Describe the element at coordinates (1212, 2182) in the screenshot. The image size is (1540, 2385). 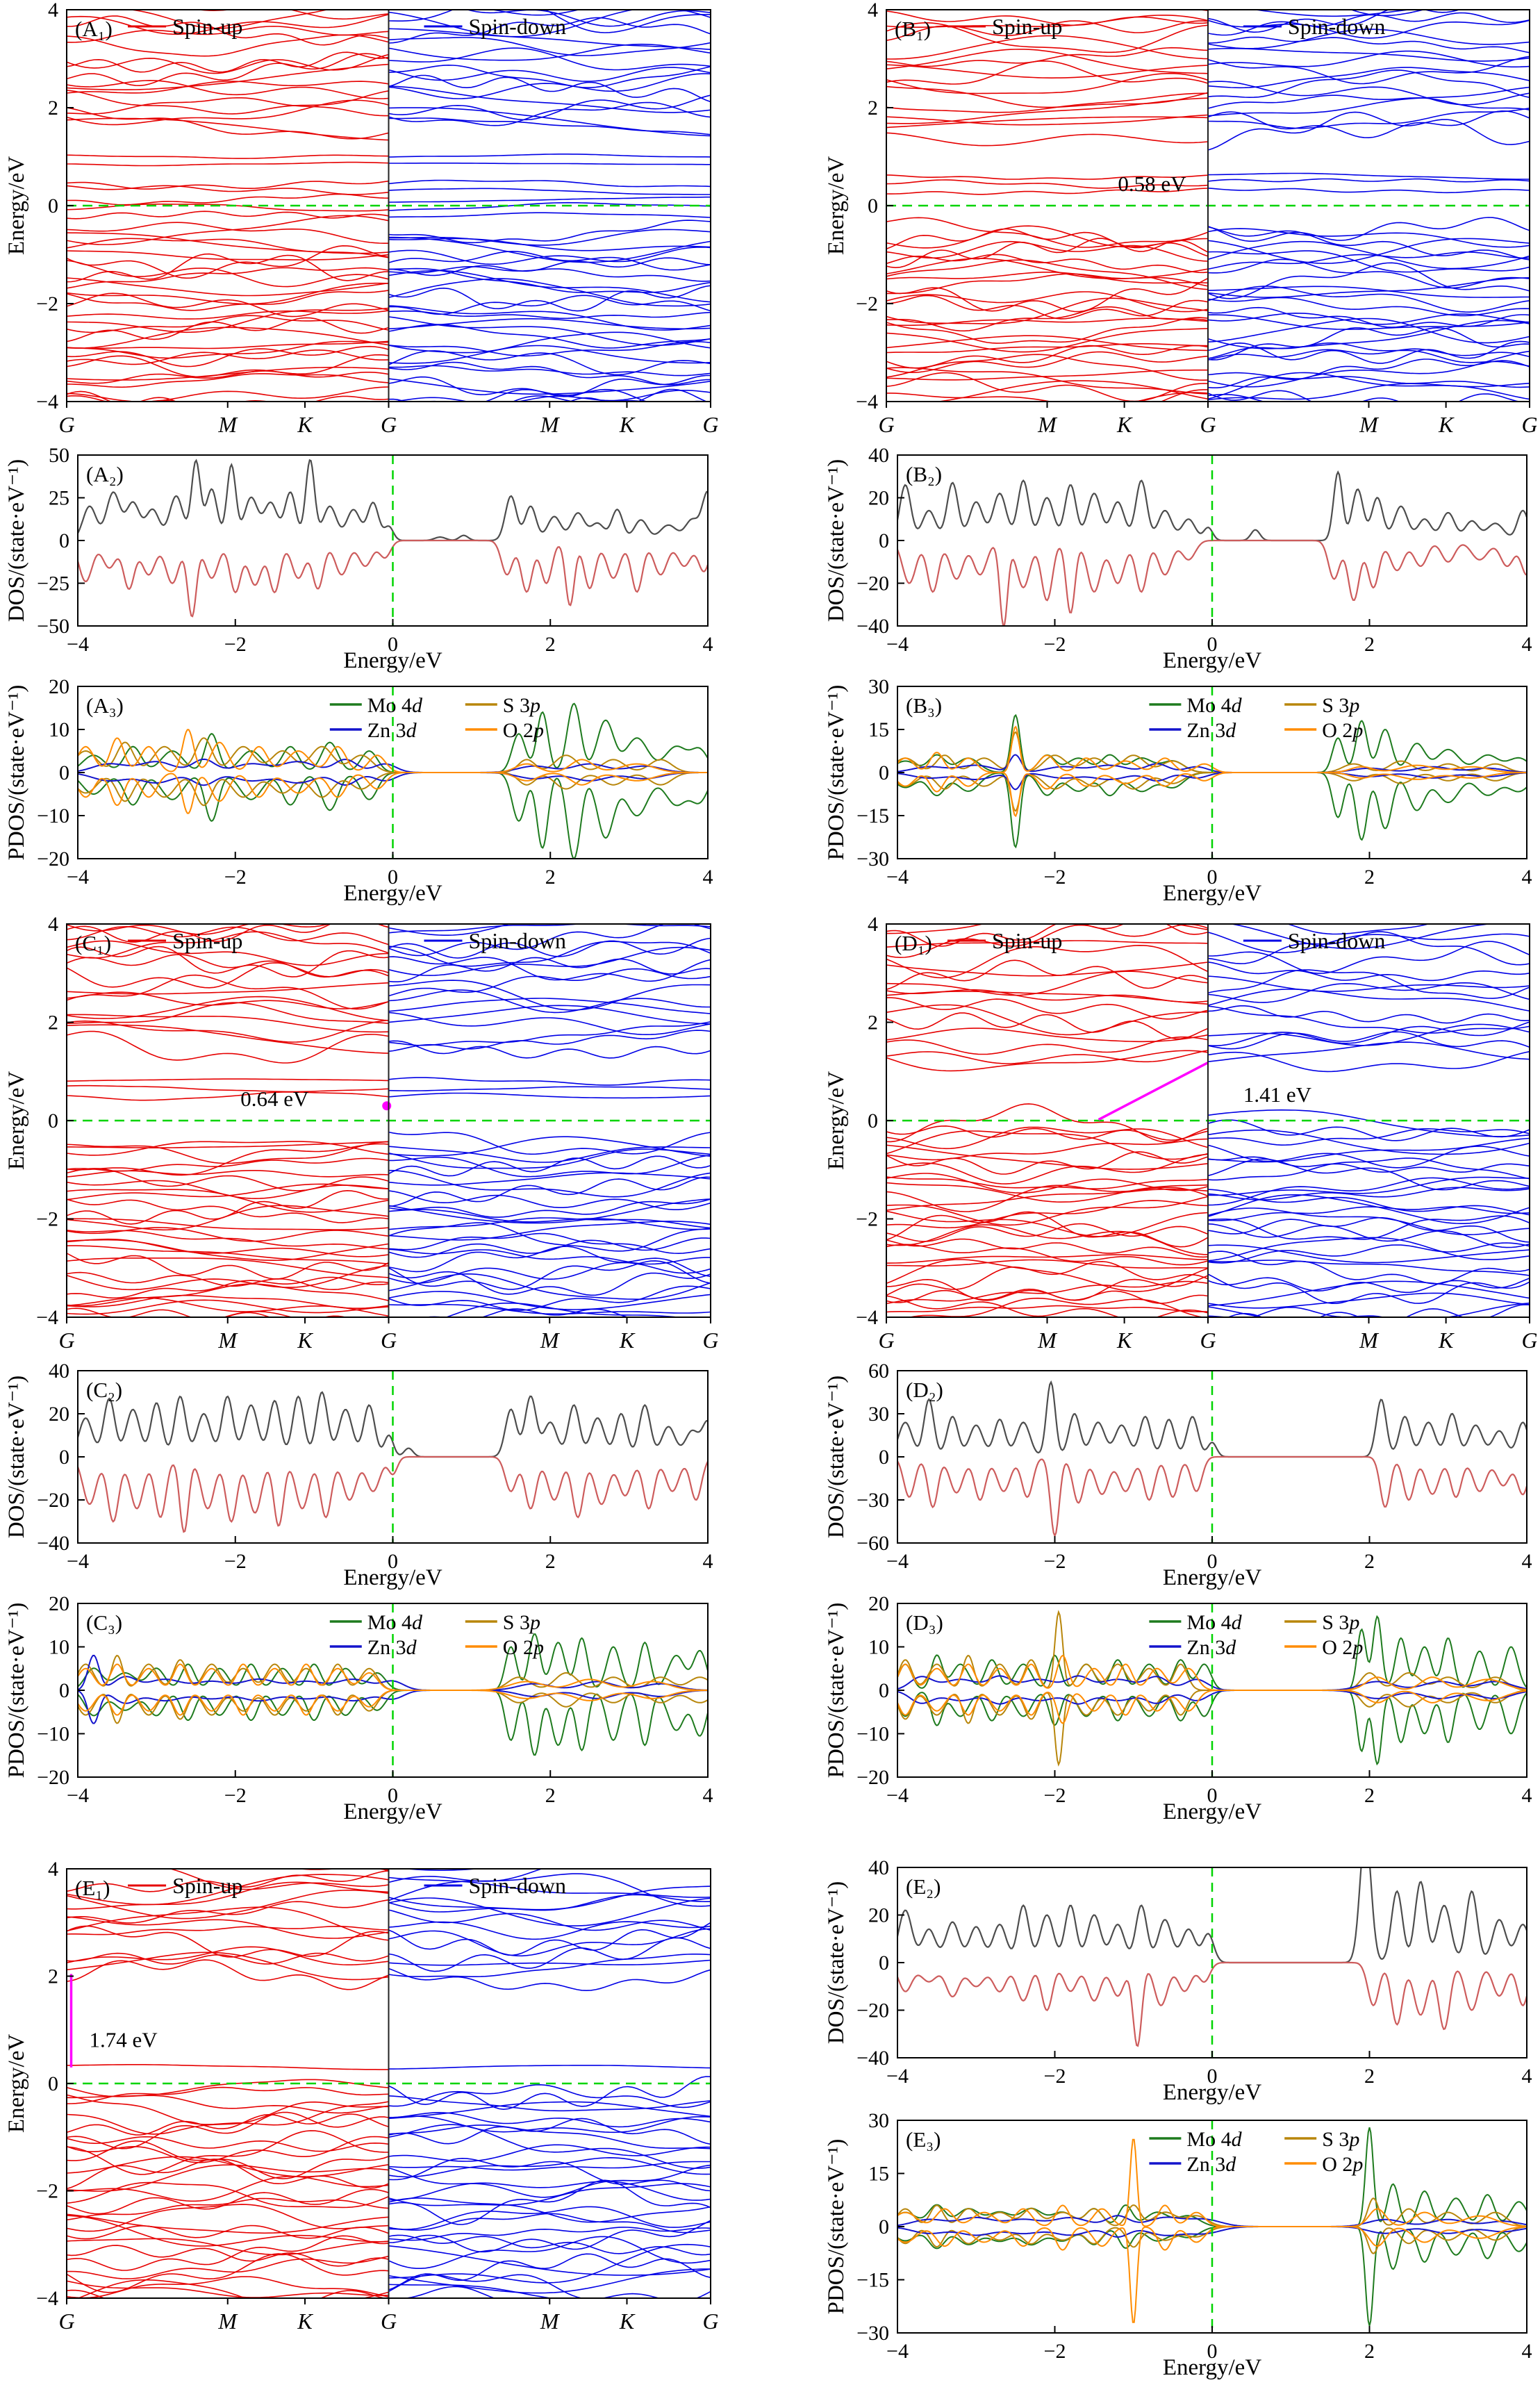
I see `pdos-curve-up-o` at that location.